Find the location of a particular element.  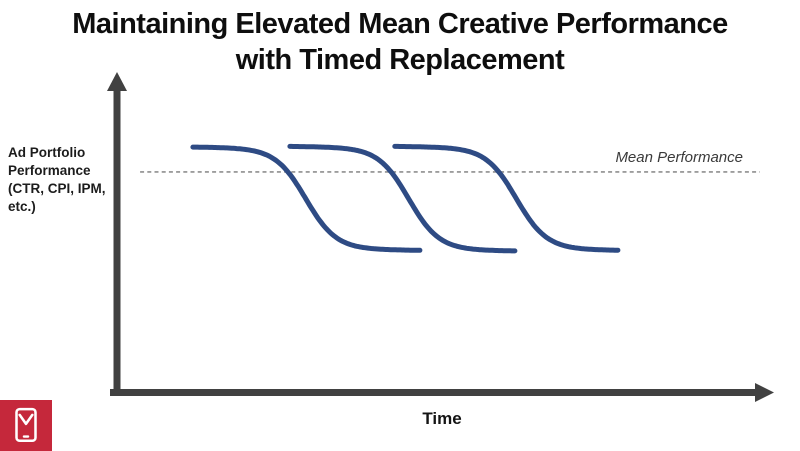

slide-title-line2: with Timed Replacement is located at coordinates (400, 60).